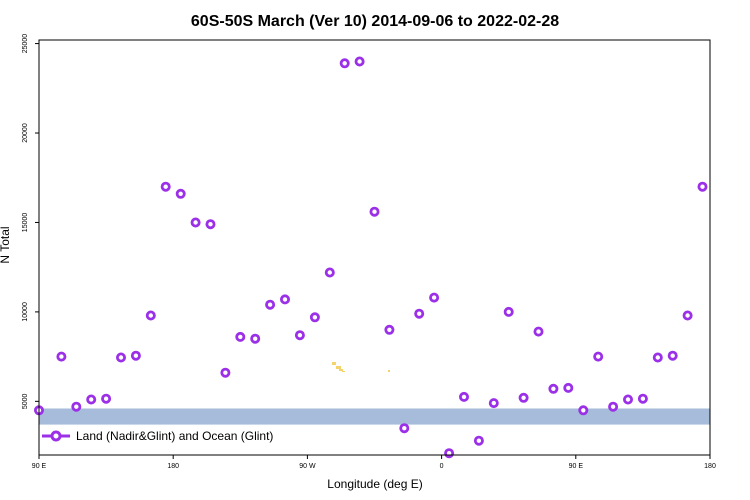 The width and height of the screenshot is (750, 500). Describe the element at coordinates (6, 244) in the screenshot. I see `y-axis-label: N Total` at that location.